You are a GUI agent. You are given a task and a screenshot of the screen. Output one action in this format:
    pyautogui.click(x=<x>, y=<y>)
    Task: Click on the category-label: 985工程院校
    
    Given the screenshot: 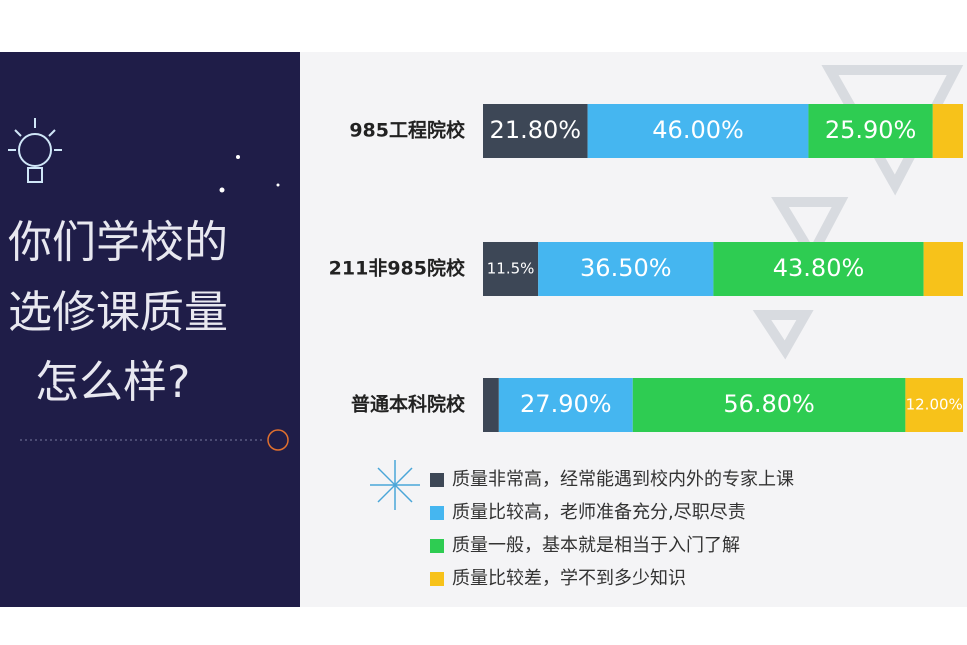 What is the action you would take?
    pyautogui.click(x=407, y=130)
    